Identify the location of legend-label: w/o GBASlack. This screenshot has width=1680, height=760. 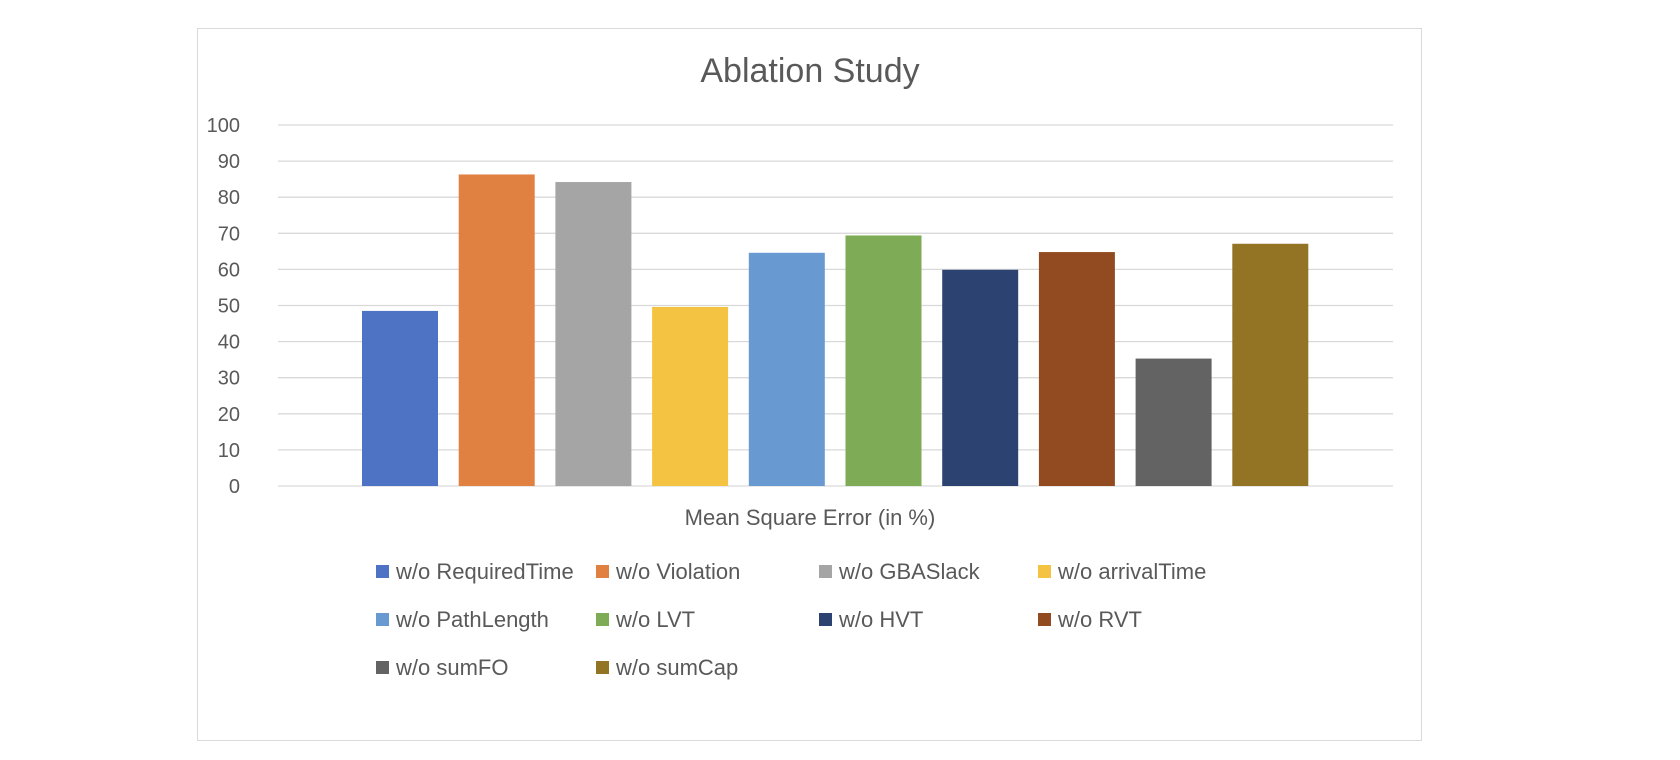
(909, 571).